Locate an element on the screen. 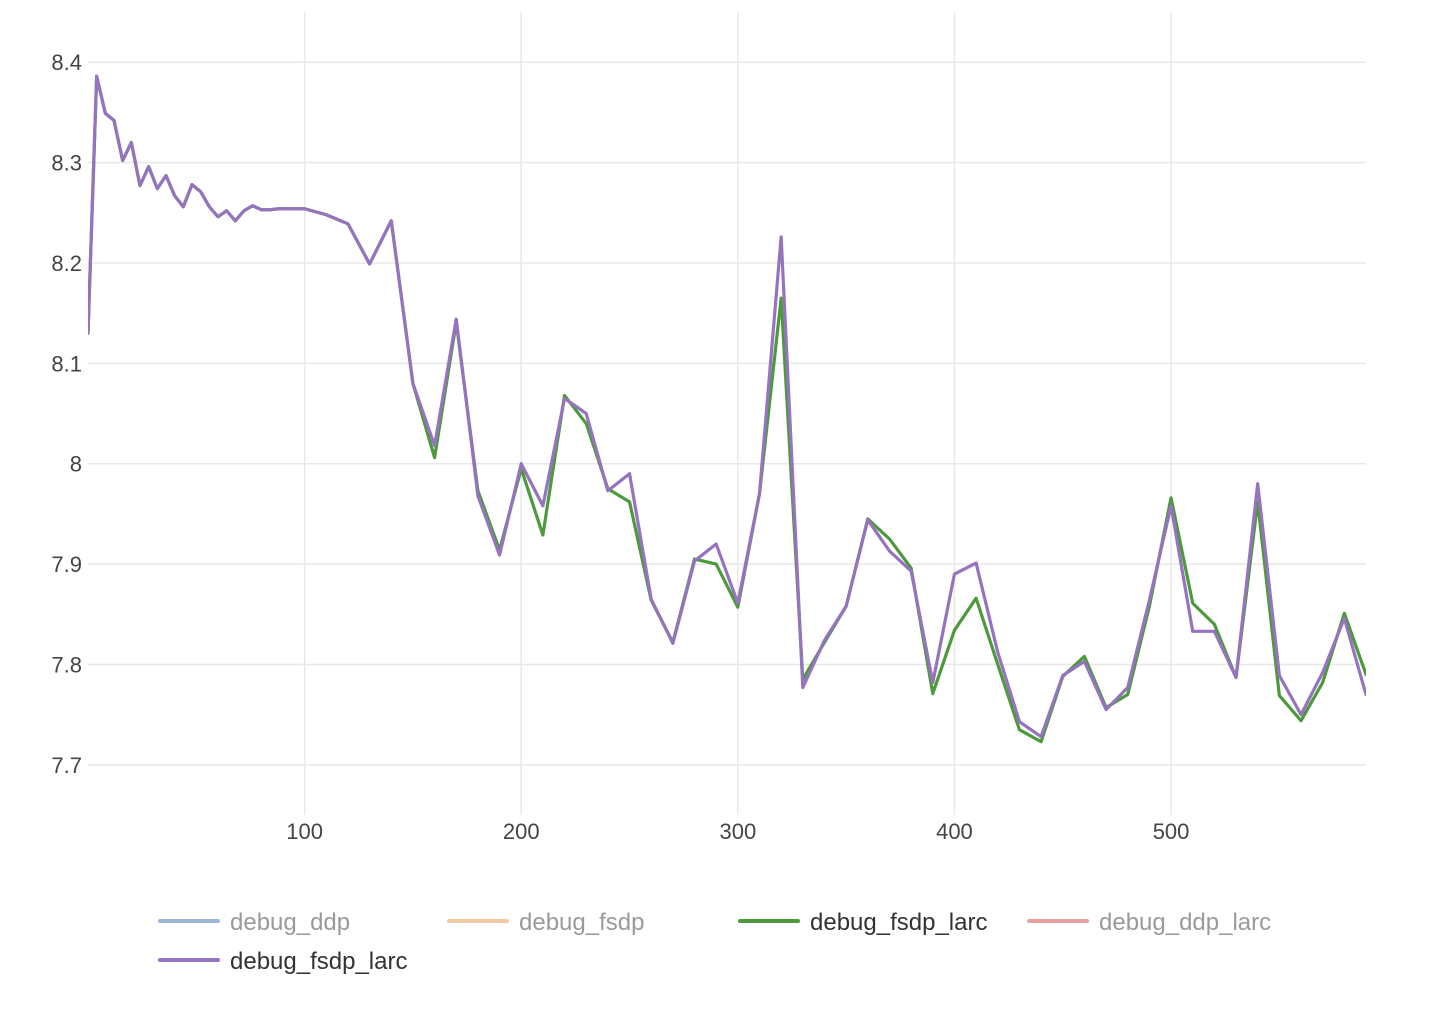 The image size is (1444, 1022). y-tick-label: 7.9 is located at coordinates (66, 564).